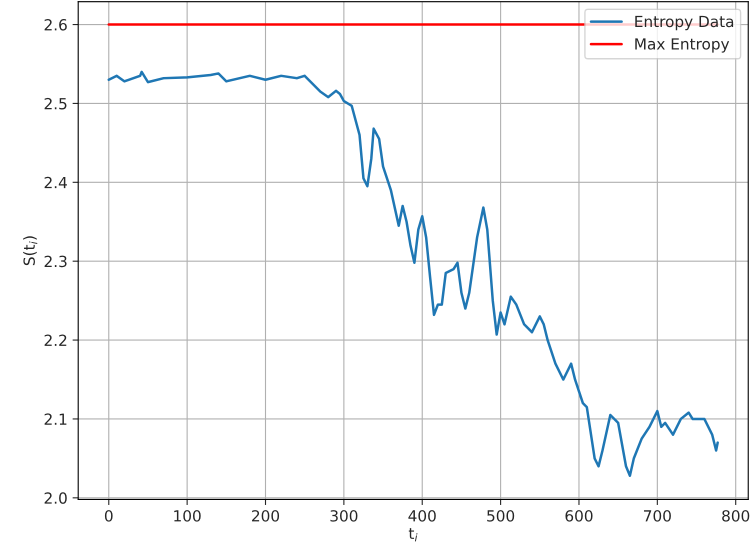  Describe the element at coordinates (413, 535) in the screenshot. I see `x-axis-title: t$_{i}$` at that location.